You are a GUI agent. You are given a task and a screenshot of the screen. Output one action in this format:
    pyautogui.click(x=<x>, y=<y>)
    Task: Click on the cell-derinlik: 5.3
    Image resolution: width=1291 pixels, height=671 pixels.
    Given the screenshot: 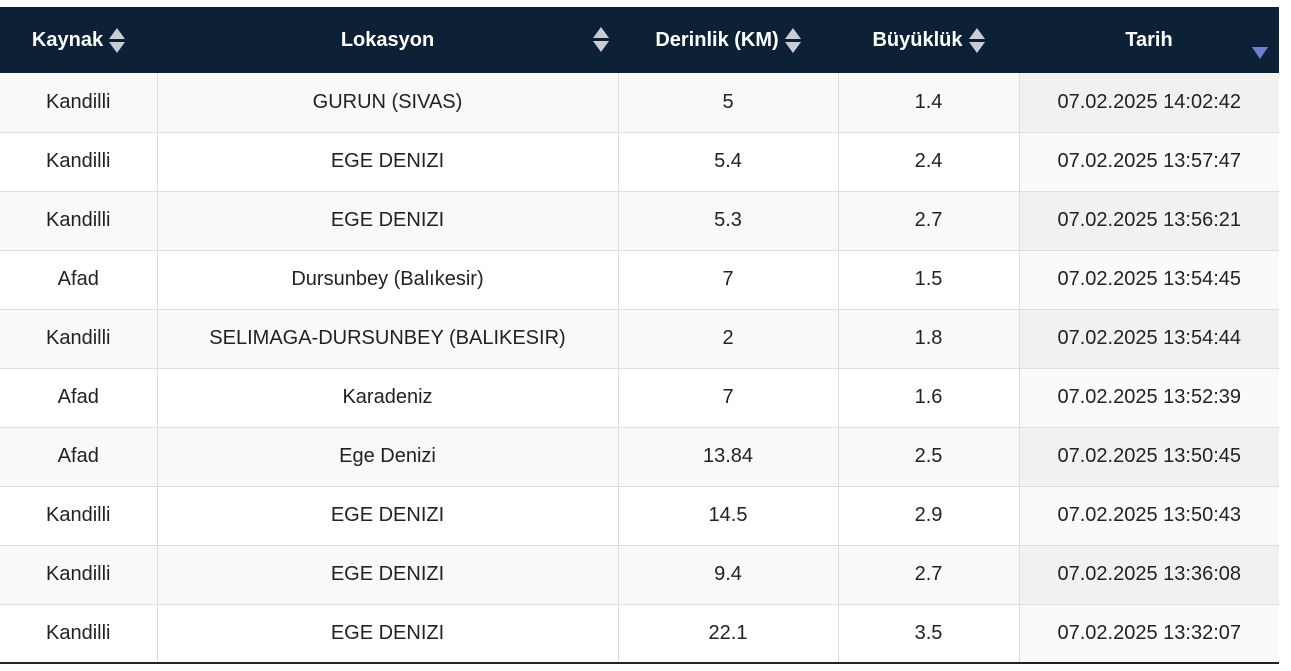 What is the action you would take?
    pyautogui.click(x=728, y=221)
    